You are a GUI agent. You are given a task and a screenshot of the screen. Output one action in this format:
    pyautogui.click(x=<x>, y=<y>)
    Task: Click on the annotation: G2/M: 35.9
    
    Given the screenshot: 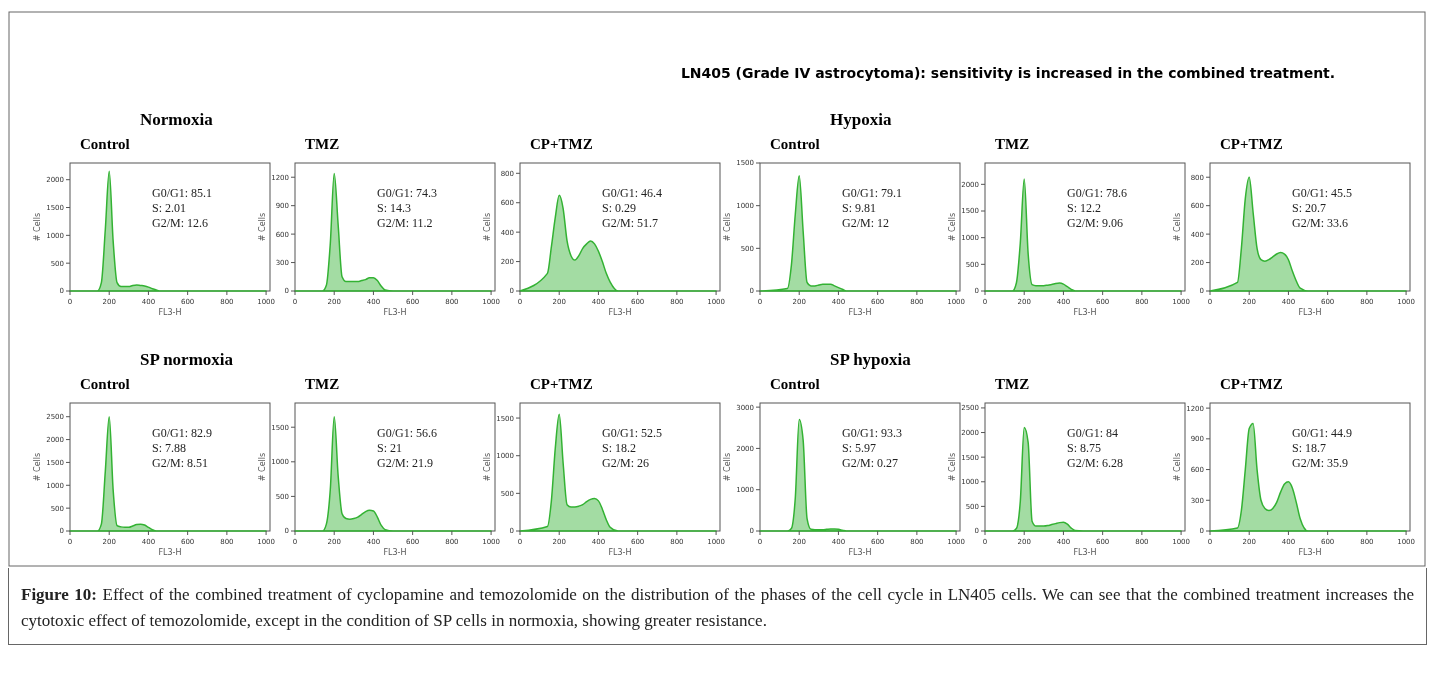 What is the action you would take?
    pyautogui.click(x=1320, y=463)
    